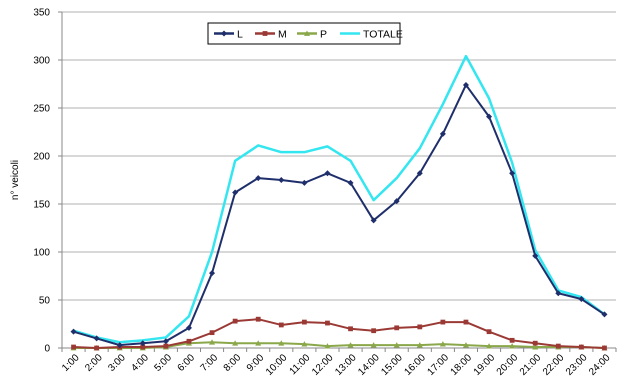 This screenshot has height=383, width=622. What do you see at coordinates (228, 35) in the screenshot?
I see `legend-item-l: L` at bounding box center [228, 35].